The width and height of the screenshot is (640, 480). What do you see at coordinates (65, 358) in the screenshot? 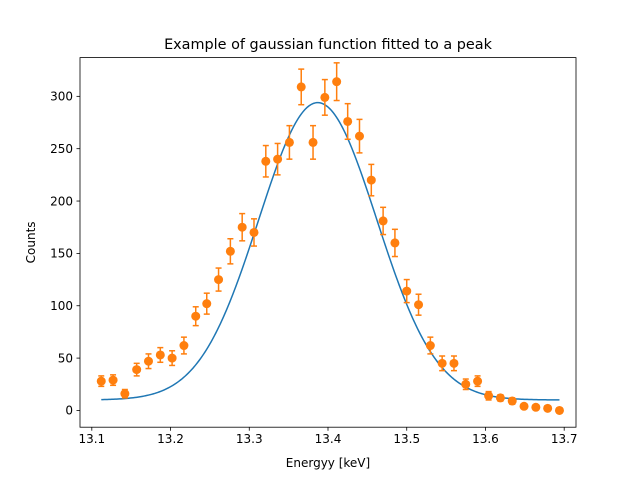
I see `y-tick-label: 50` at bounding box center [65, 358].